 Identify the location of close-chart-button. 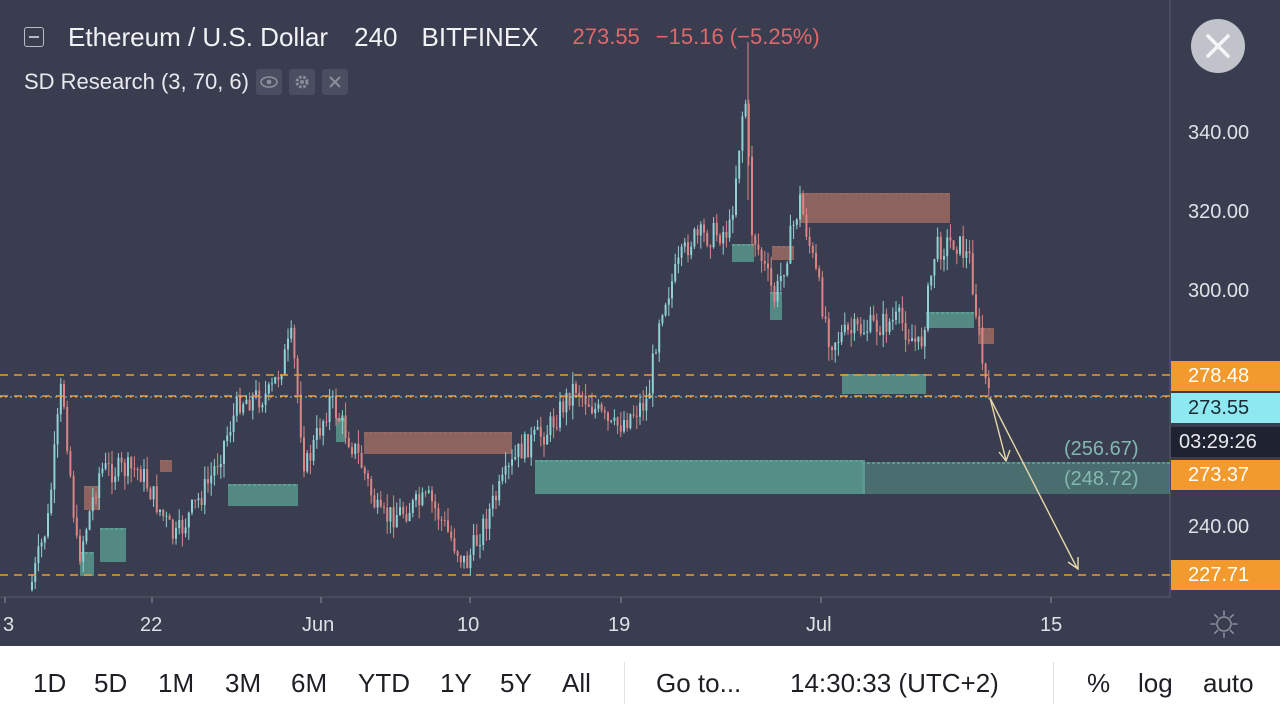
(1218, 46).